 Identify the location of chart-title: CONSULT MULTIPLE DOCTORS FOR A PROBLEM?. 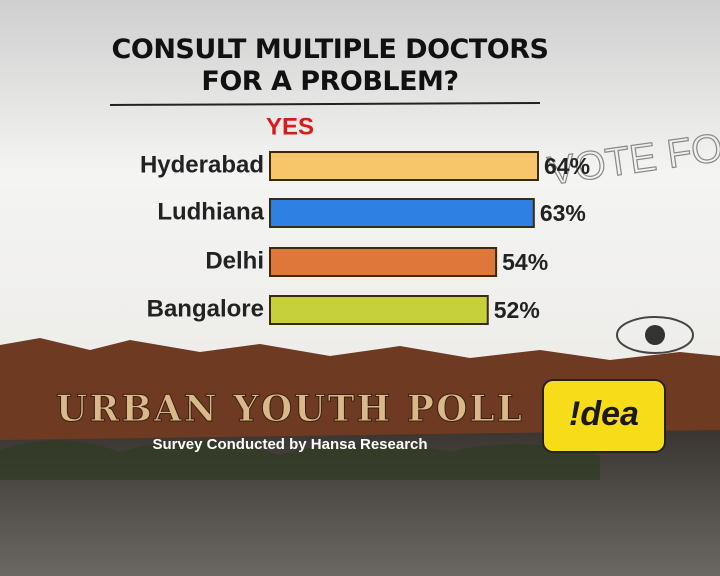
(330, 65).